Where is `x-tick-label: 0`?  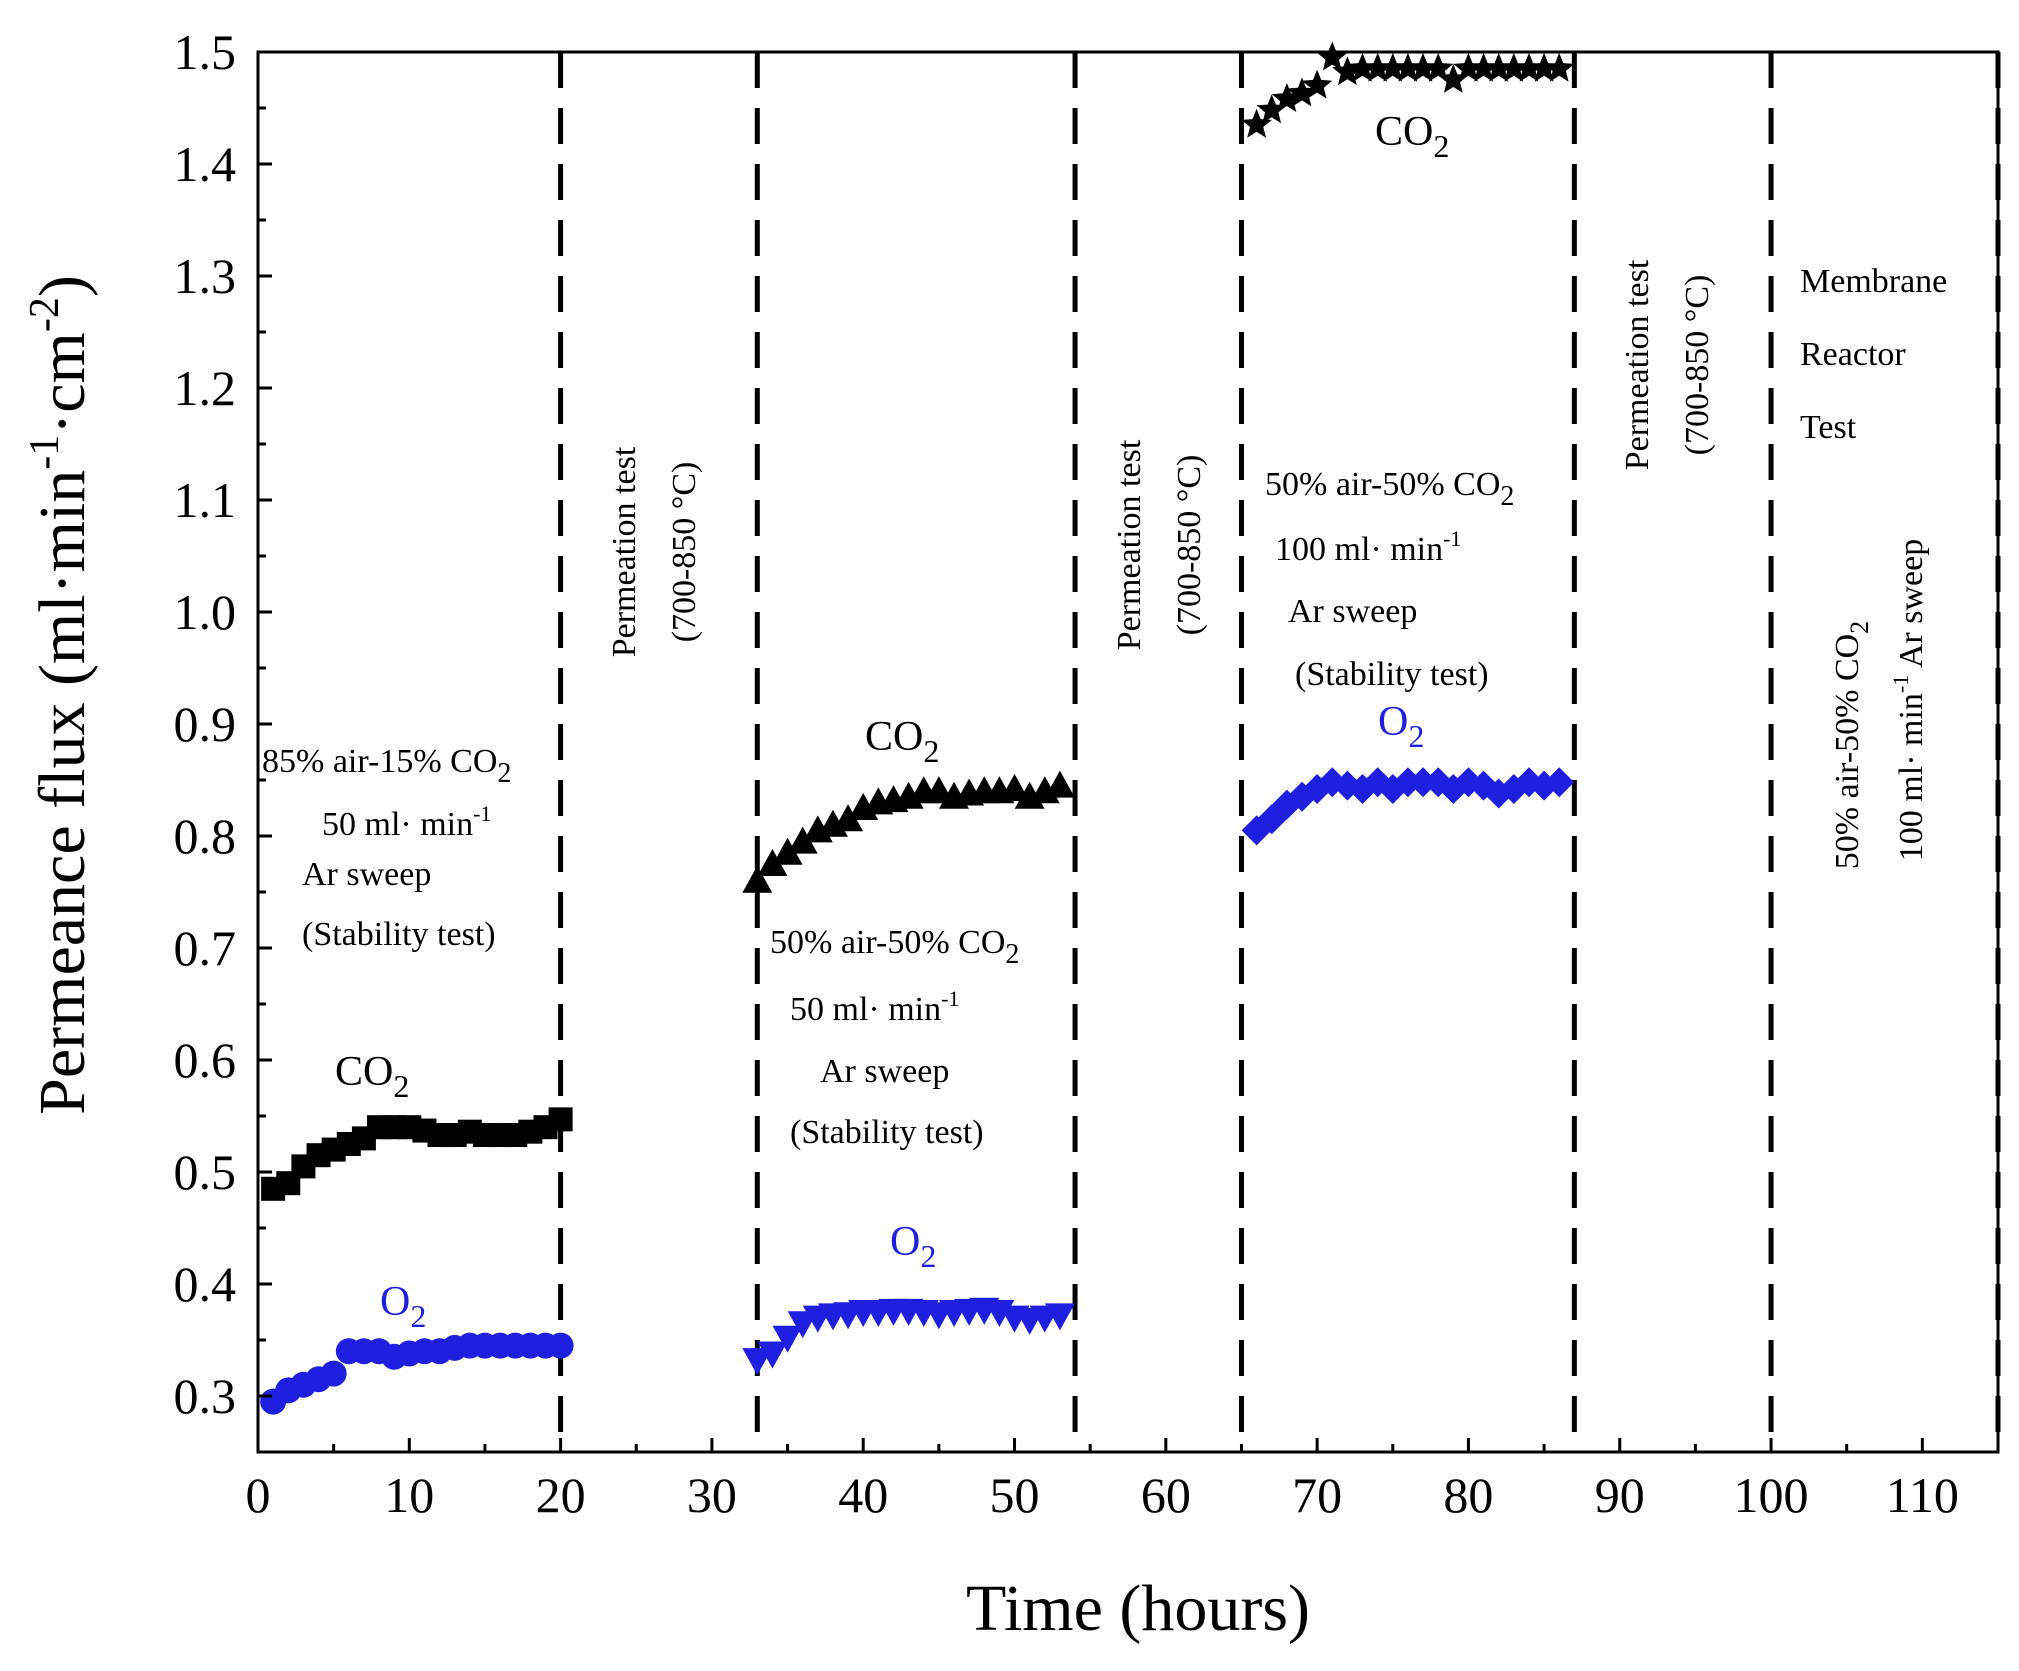
x-tick-label: 0 is located at coordinates (258, 1495).